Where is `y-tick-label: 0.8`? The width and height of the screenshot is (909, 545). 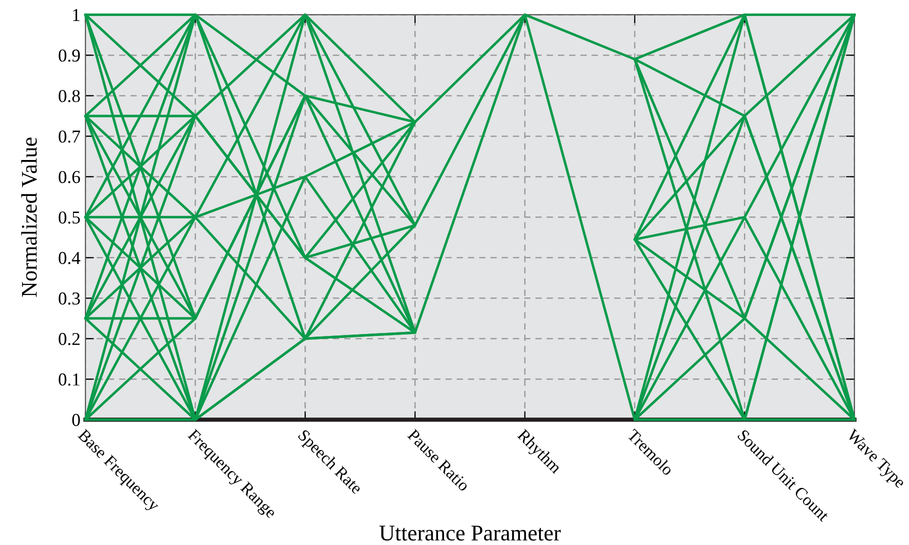
y-tick-label: 0.8 is located at coordinates (69, 96).